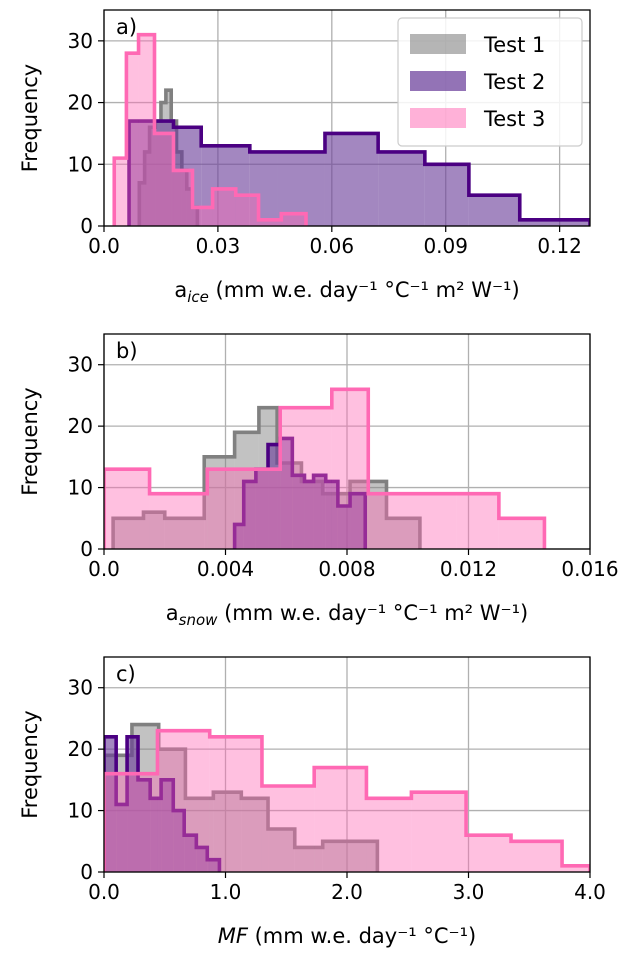 This screenshot has width=631, height=957. Describe the element at coordinates (126, 27) in the screenshot. I see `panel-label: a)` at that location.